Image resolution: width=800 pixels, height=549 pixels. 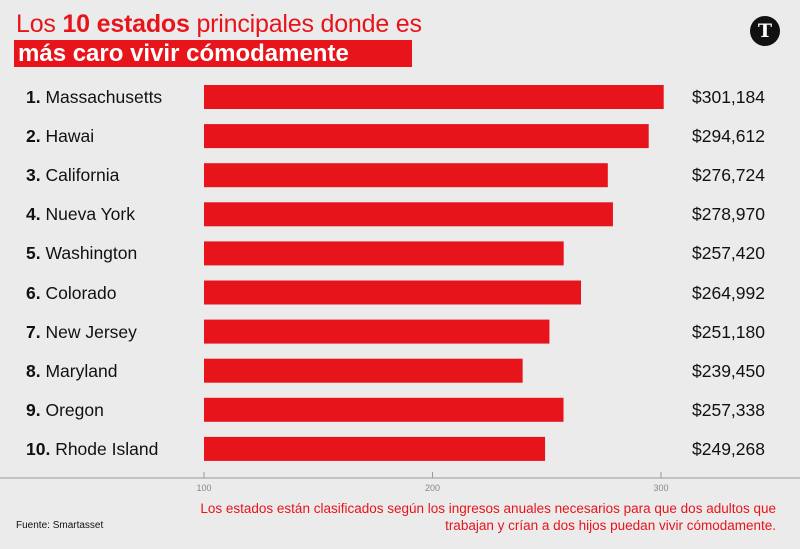 What do you see at coordinates (203, 488) in the screenshot?
I see `x-tick-label: 100` at bounding box center [203, 488].